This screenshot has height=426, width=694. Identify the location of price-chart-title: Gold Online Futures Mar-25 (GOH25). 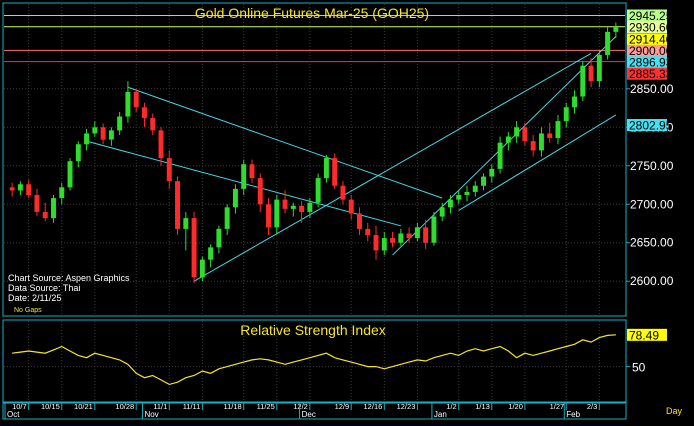
(312, 13).